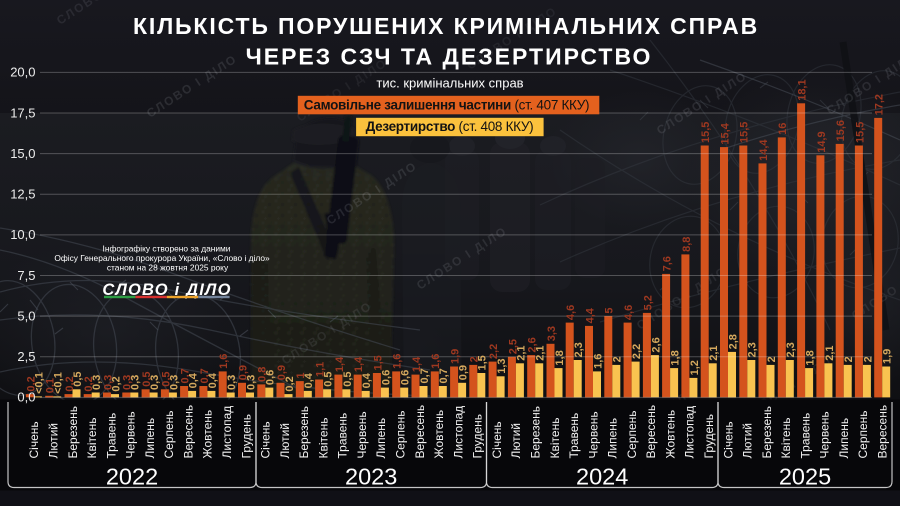  I want to click on svg-text: 5,0, so click(26, 315).